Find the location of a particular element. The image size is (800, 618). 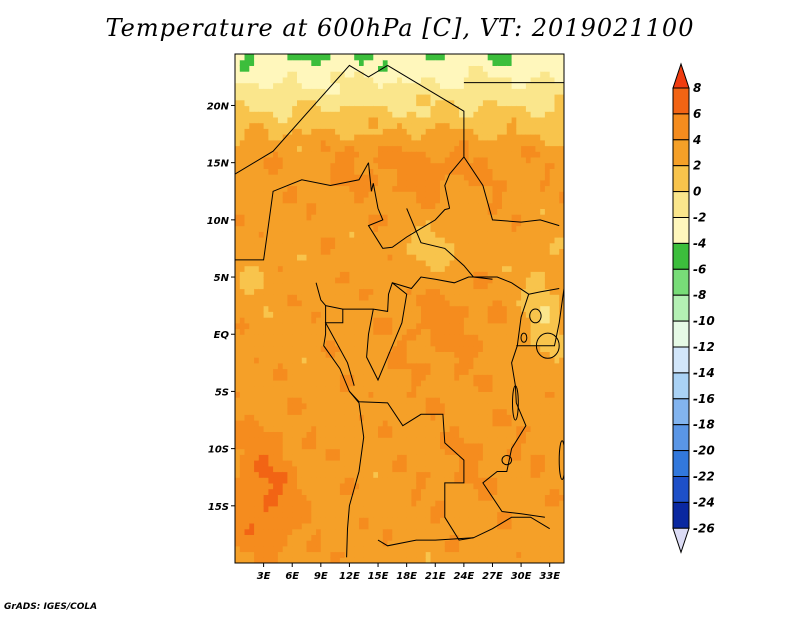

colorbar-label: -22 is located at coordinates (704, 477).